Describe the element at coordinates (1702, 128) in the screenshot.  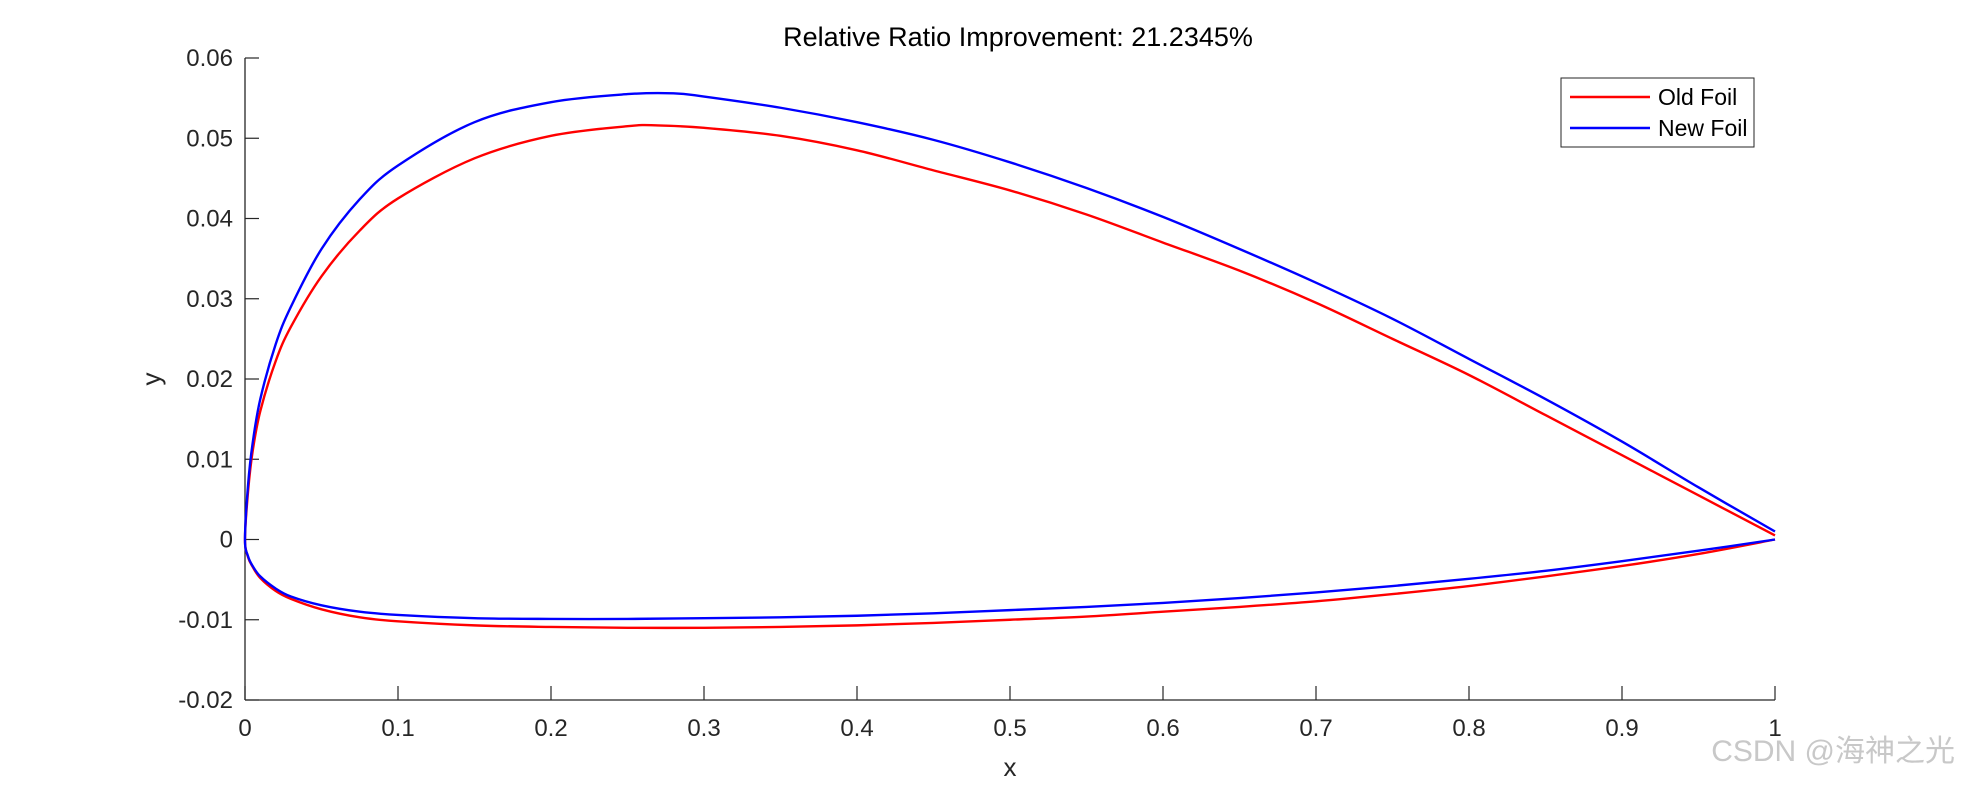
I see `legend-label-new-foil: New Foil` at that location.